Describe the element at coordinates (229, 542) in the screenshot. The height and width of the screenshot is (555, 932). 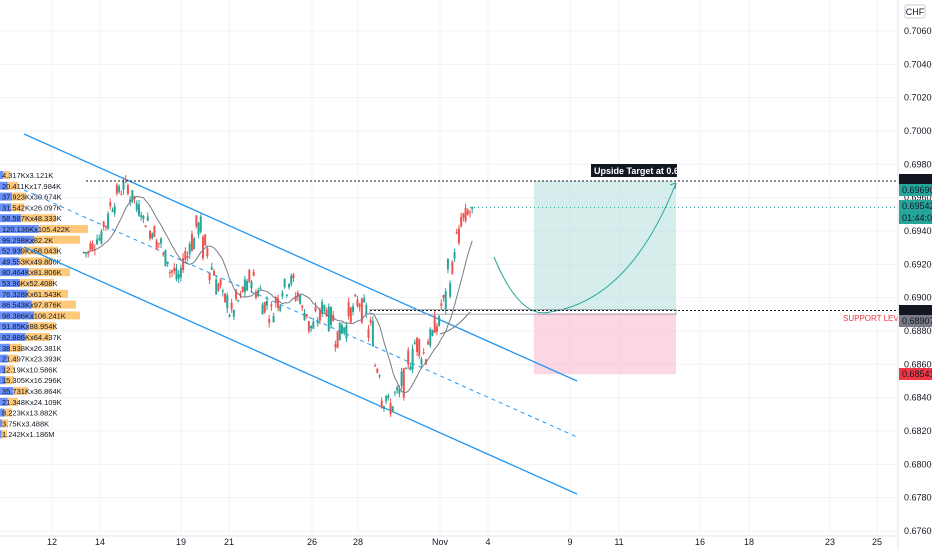
I see `time-label: 21` at that location.